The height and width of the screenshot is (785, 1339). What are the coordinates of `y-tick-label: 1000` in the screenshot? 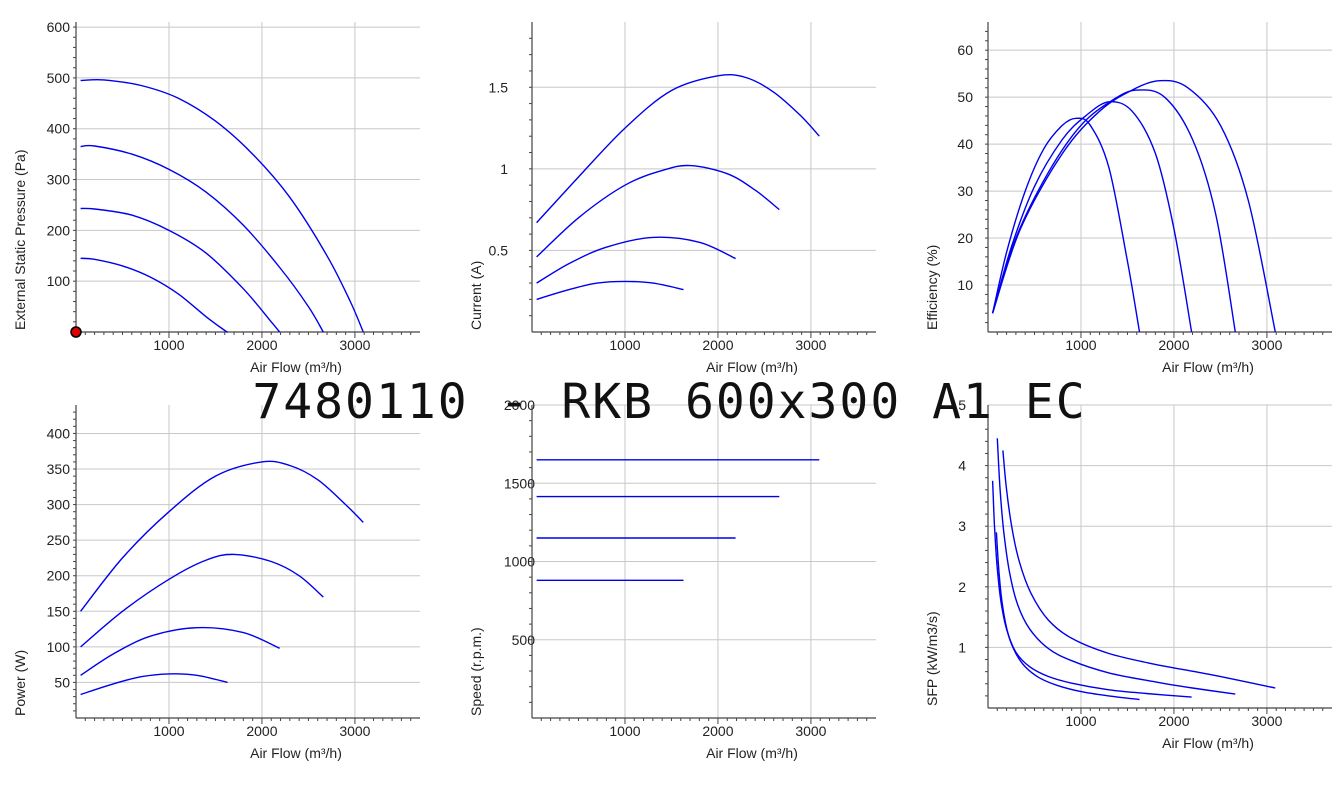 It's located at (519, 562).